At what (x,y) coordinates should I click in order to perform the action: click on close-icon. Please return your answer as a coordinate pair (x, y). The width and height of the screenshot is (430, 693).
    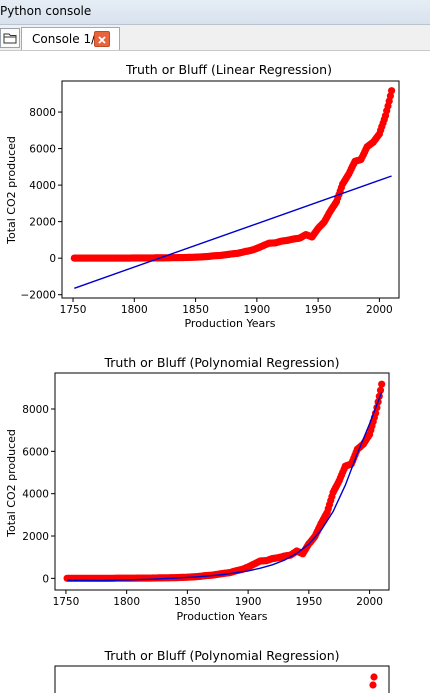
    Looking at the image, I should click on (102, 40).